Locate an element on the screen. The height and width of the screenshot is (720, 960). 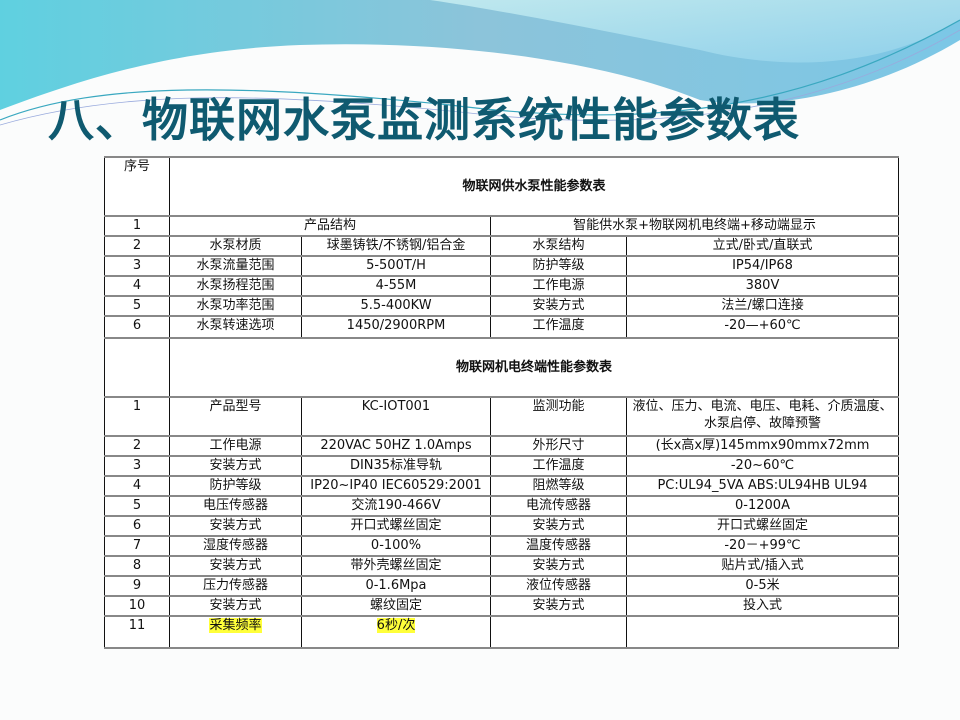
param-name: 温度传感器 is located at coordinates (558, 546).